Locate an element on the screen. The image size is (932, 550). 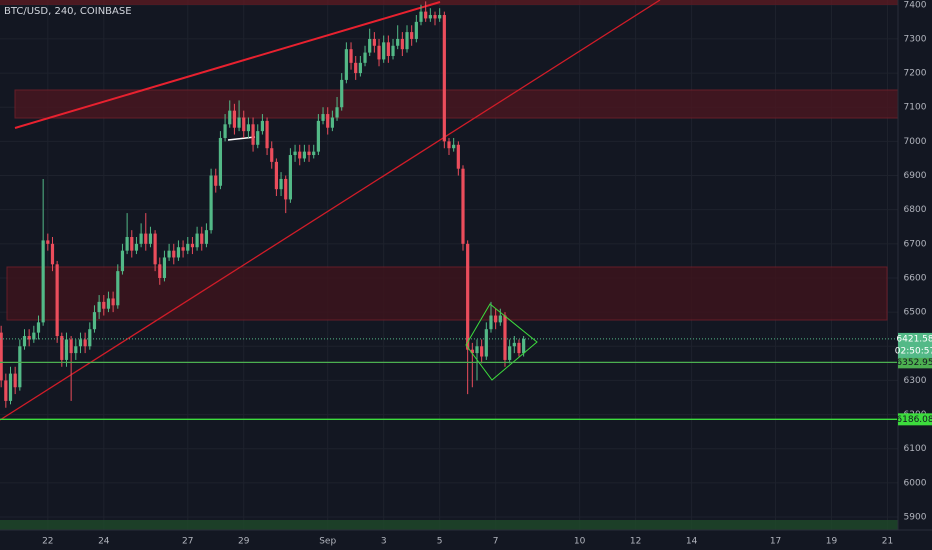
price-level-label: 6352.95 is located at coordinates (914, 363).